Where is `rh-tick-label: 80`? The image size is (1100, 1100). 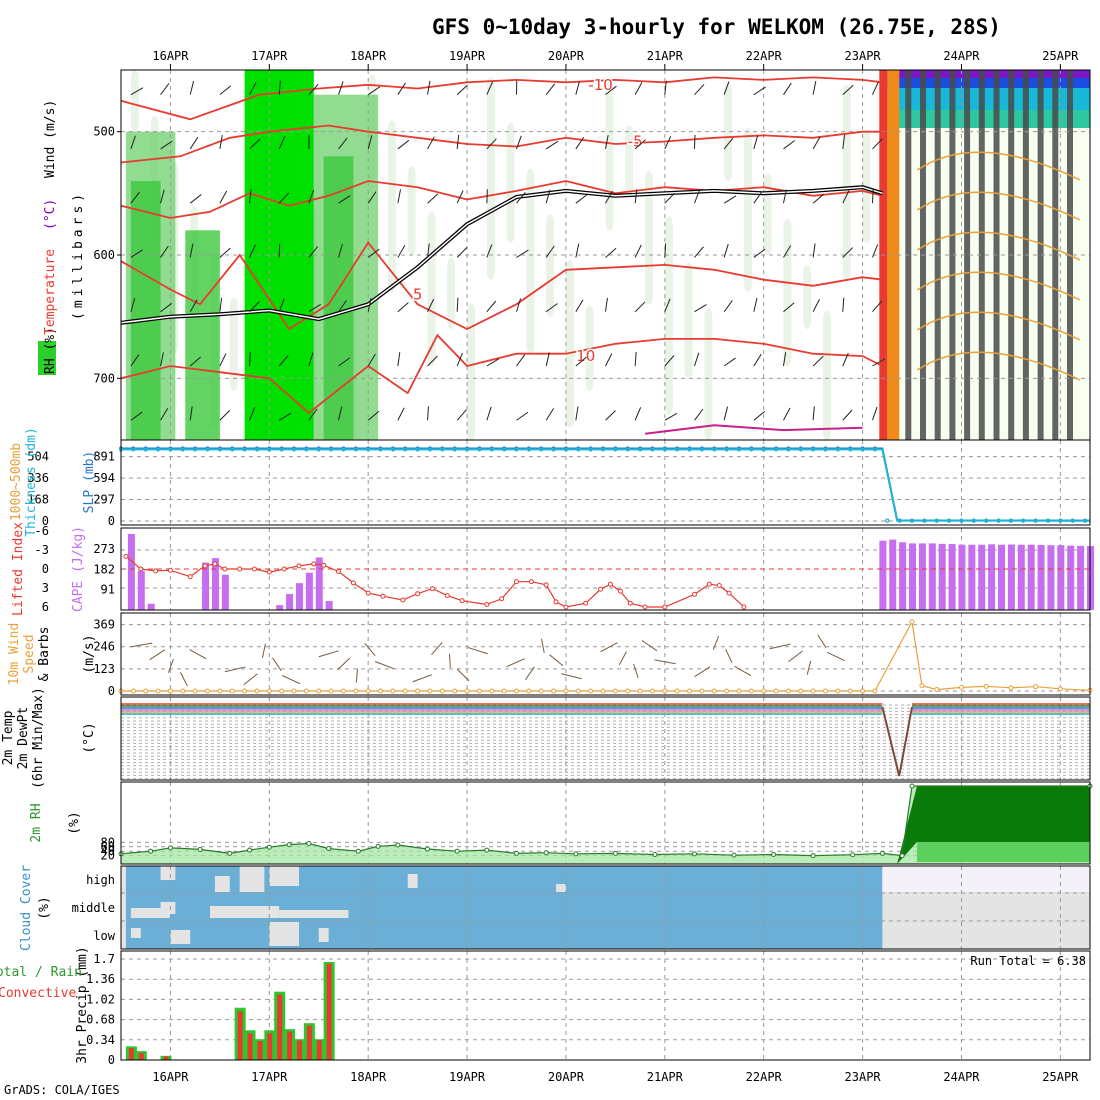 rh-tick-label: 80 is located at coordinates (108, 842).